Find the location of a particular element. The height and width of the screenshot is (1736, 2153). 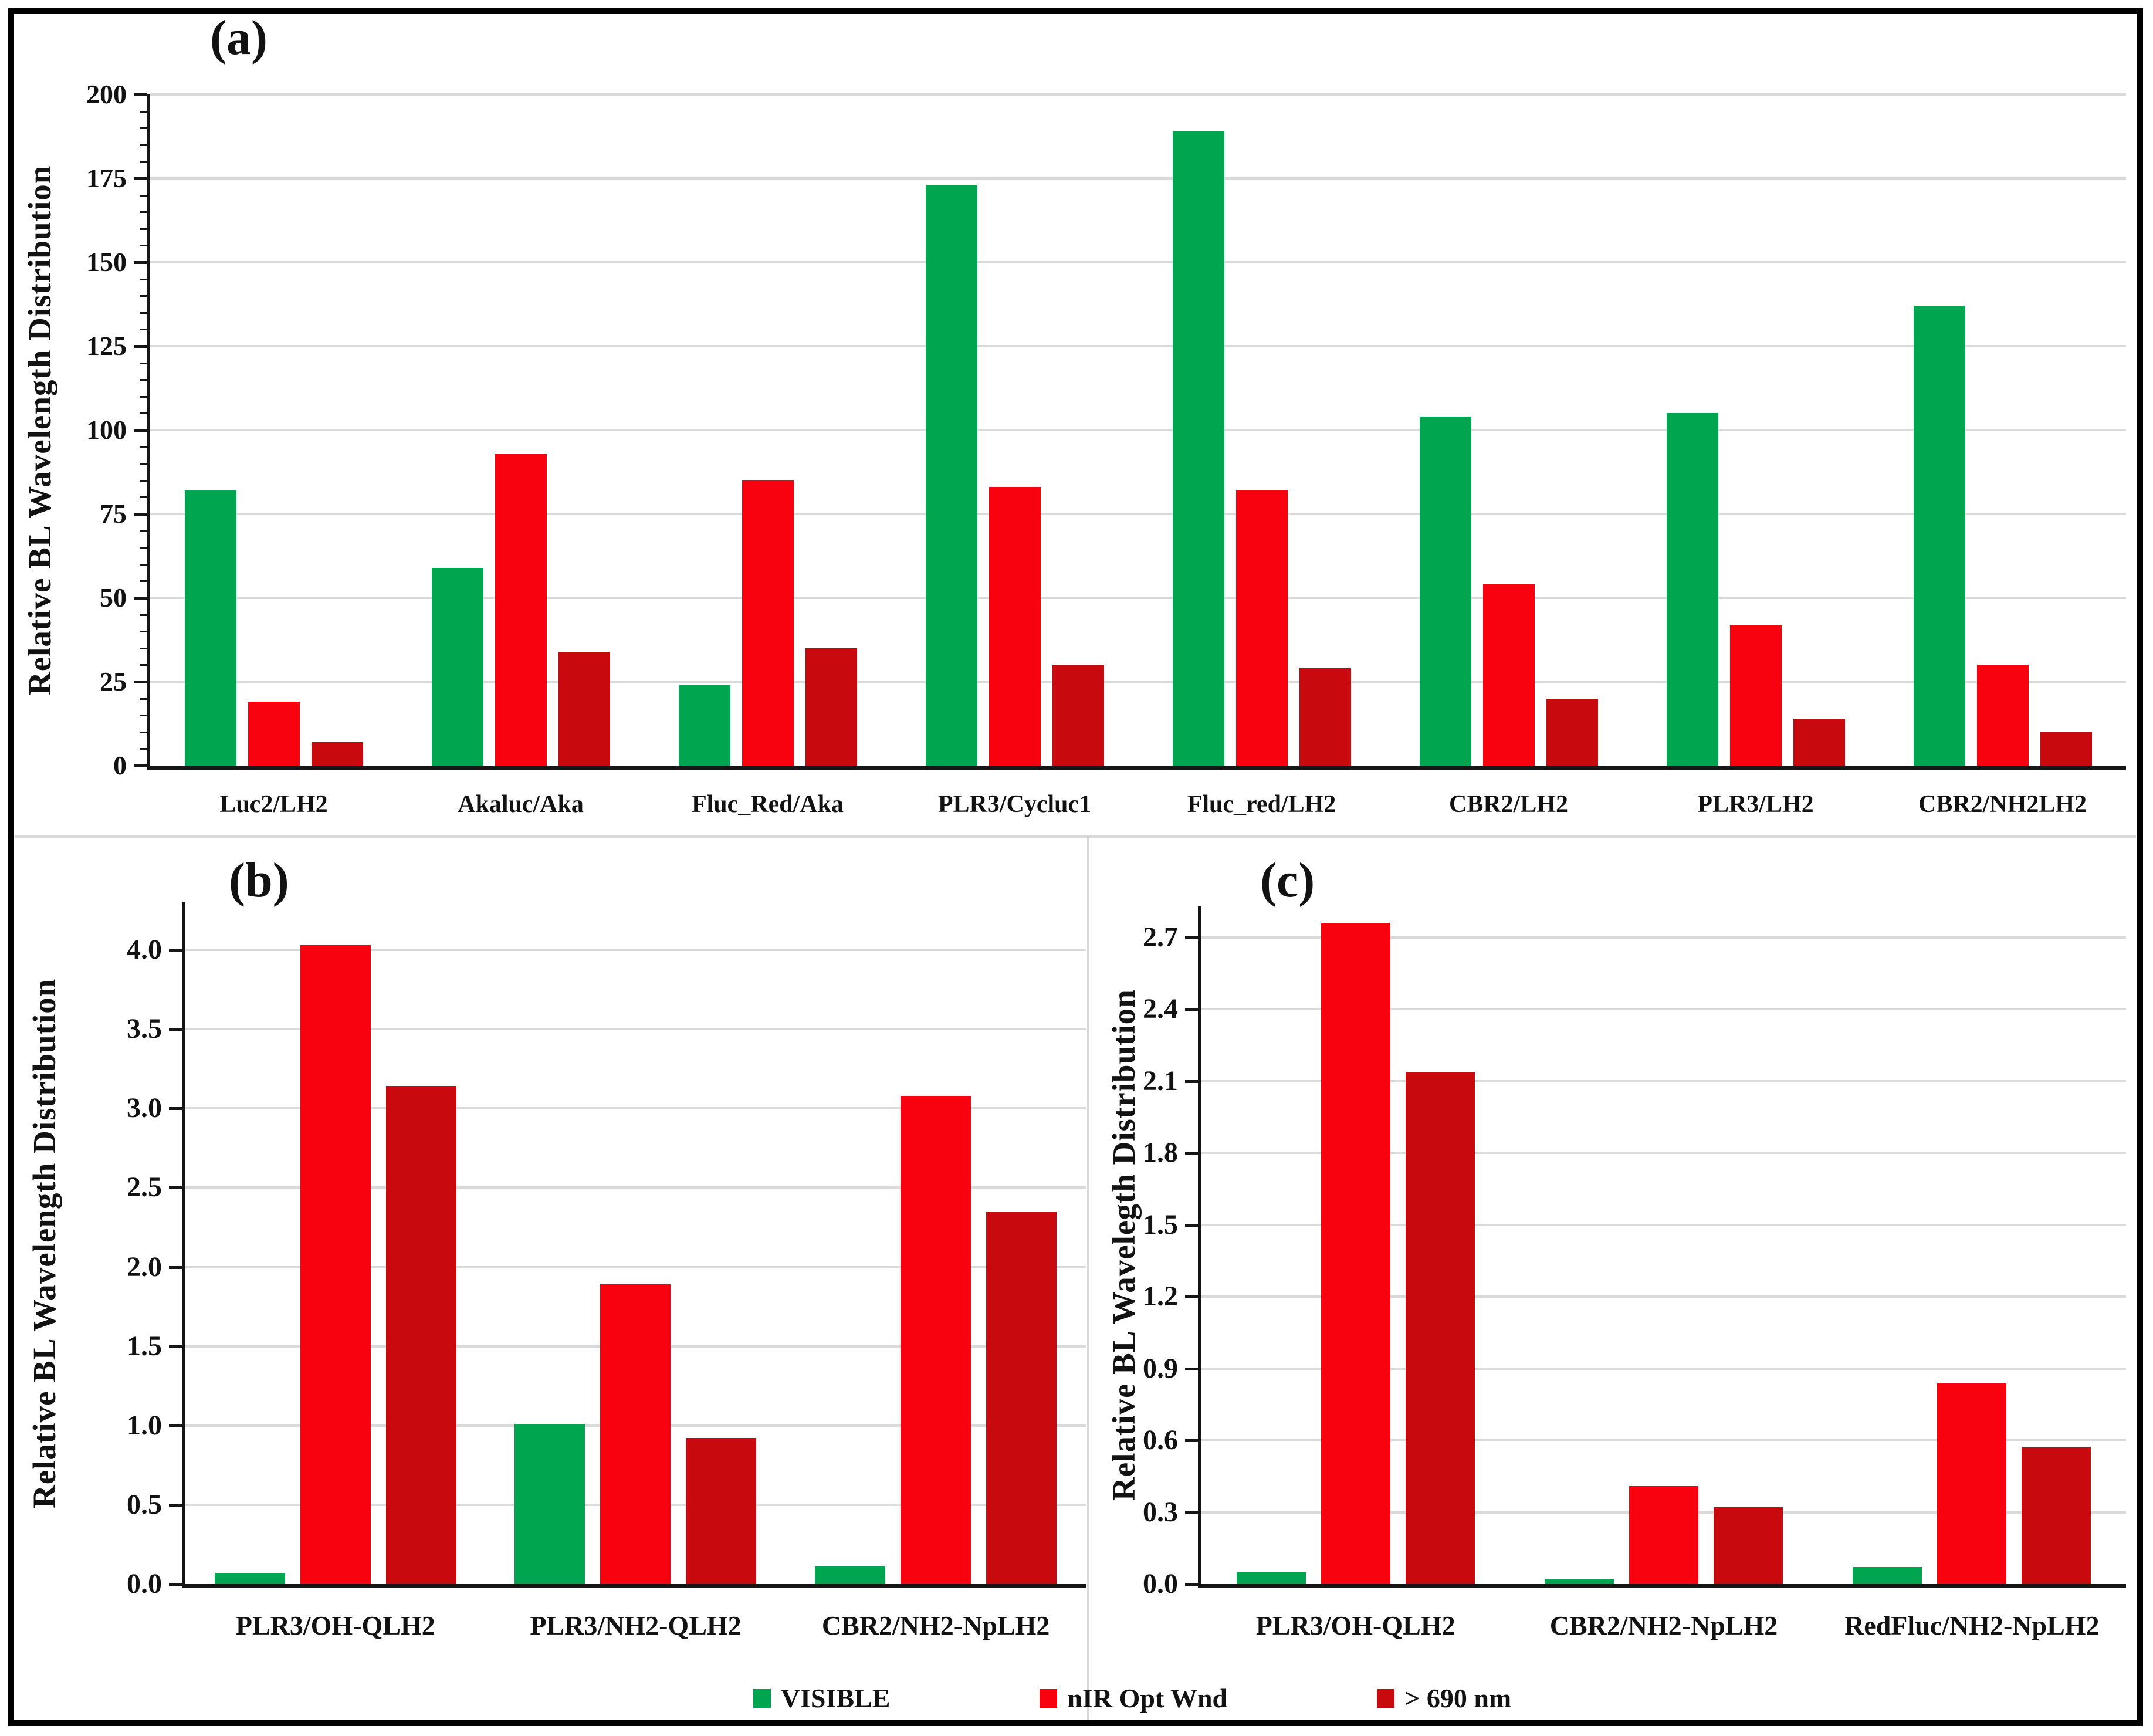

bar-visible-PLR3/Cycluc1 is located at coordinates (951, 475).